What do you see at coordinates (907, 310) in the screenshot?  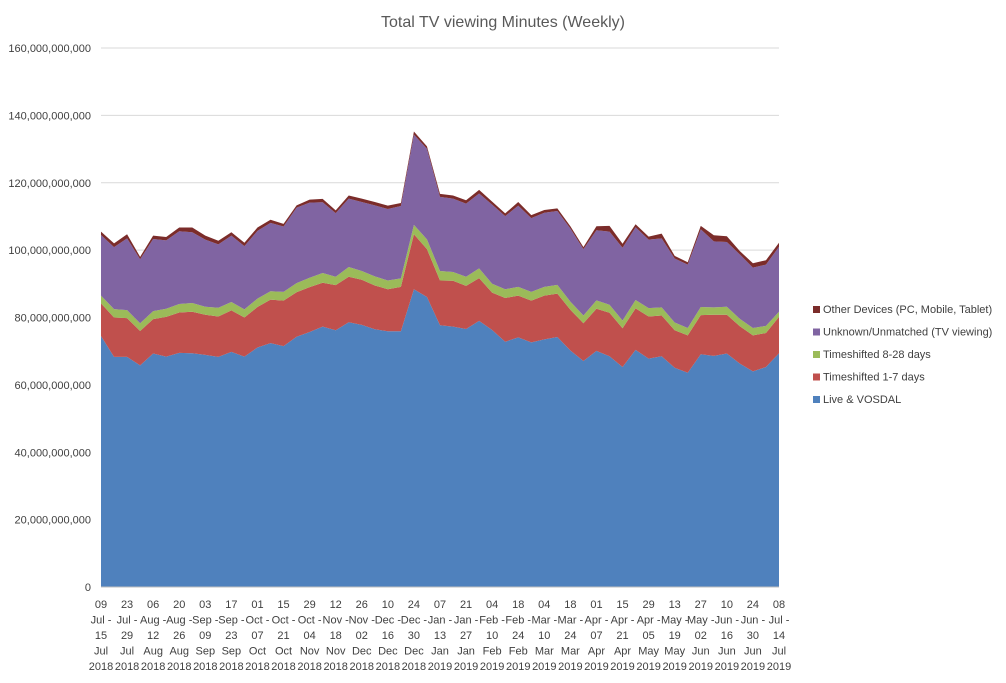 I see `legend-label: Other Devices (PC, Mobile, Tablet)` at bounding box center [907, 310].